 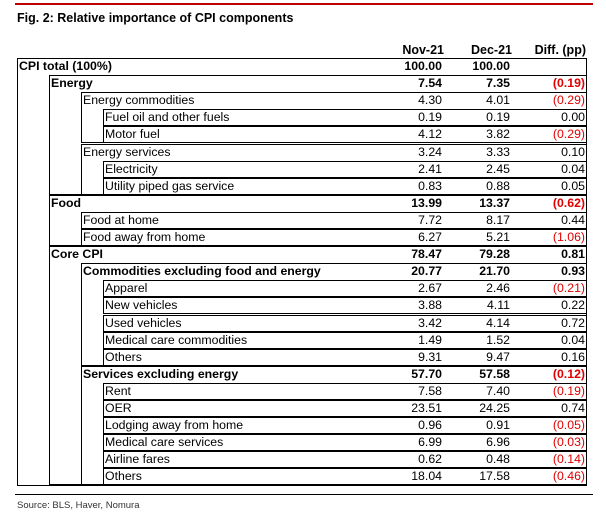 I want to click on table-row: Food away from home 6.27 5.21 (1.06), so click(x=302, y=237).